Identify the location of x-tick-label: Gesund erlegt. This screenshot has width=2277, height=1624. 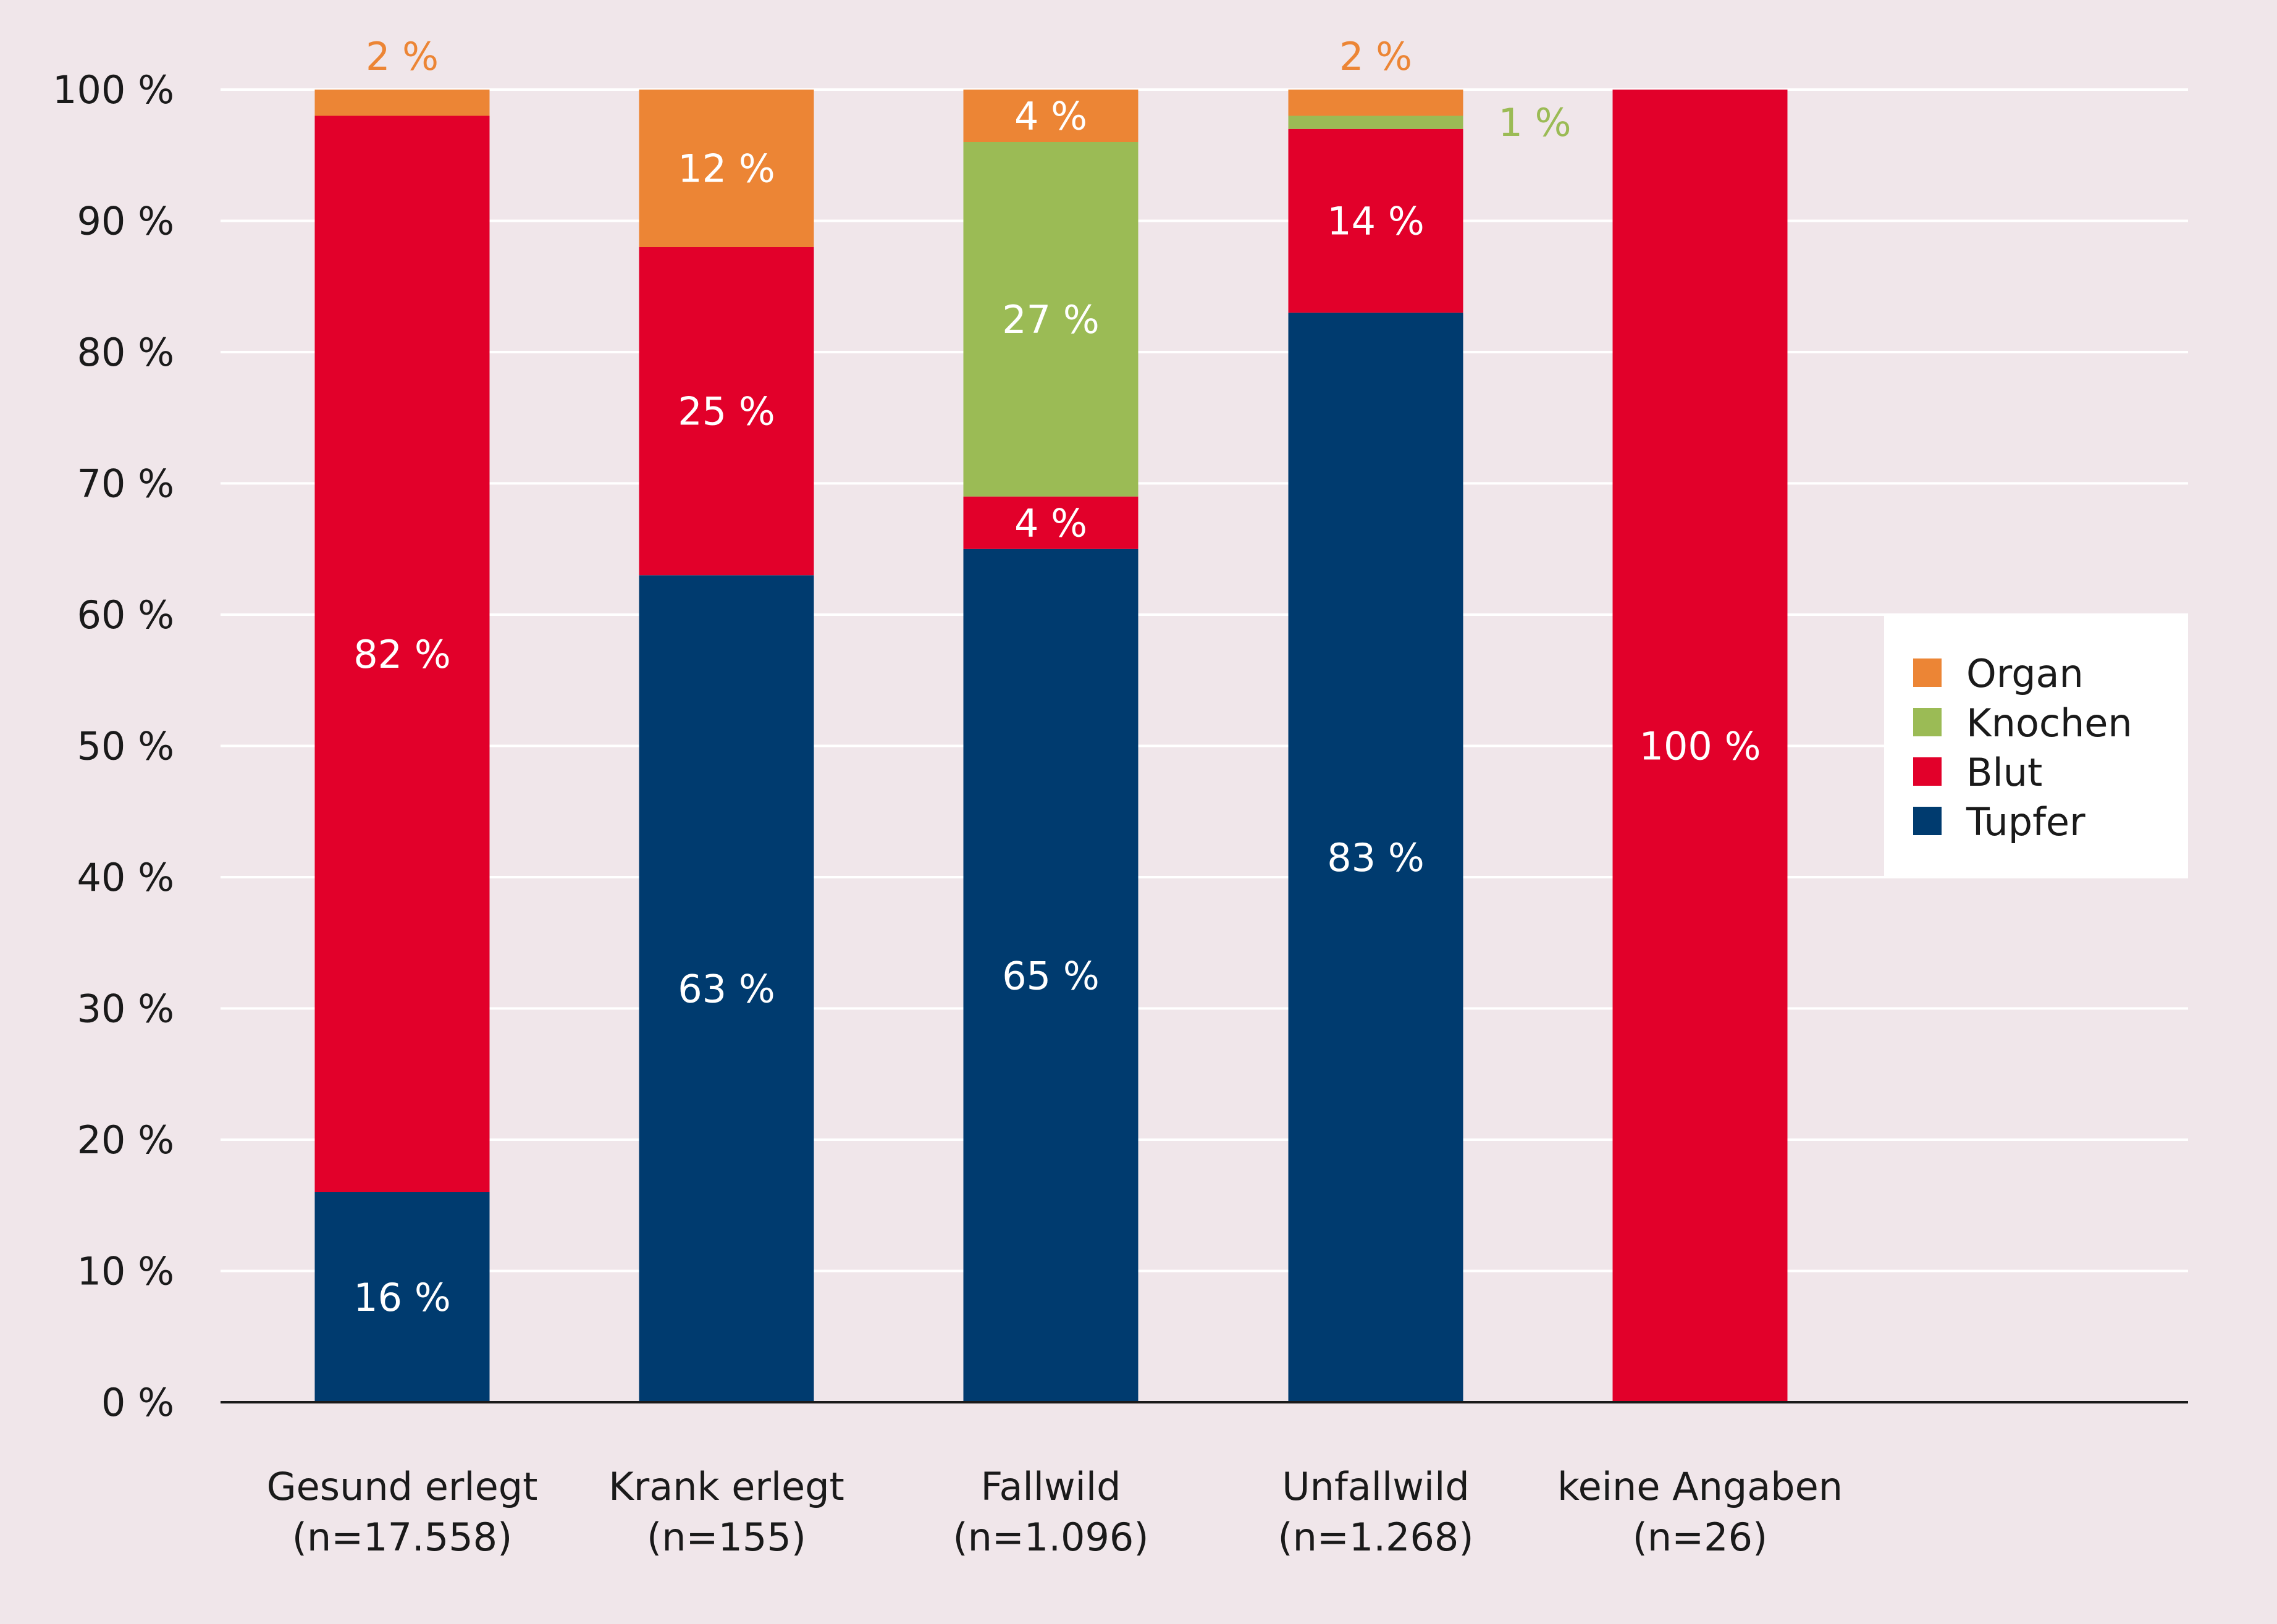
(402, 1486).